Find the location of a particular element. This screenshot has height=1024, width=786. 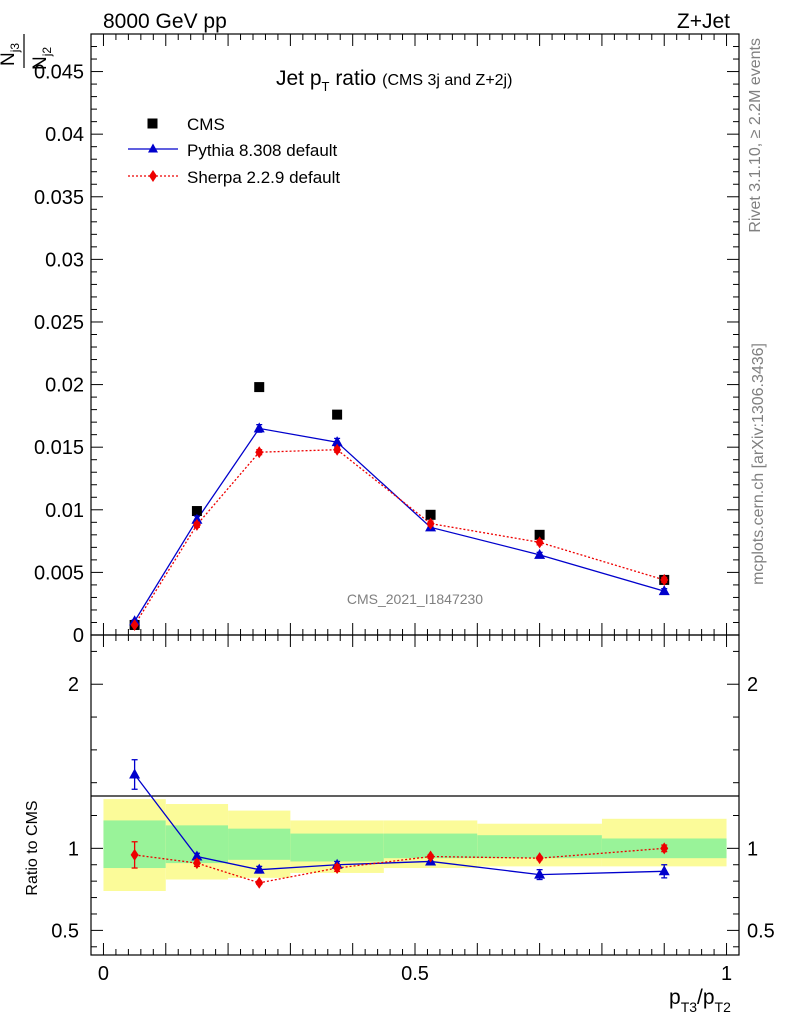

main-ylabel: Nj3 Nj2 is located at coordinates (27, 52).